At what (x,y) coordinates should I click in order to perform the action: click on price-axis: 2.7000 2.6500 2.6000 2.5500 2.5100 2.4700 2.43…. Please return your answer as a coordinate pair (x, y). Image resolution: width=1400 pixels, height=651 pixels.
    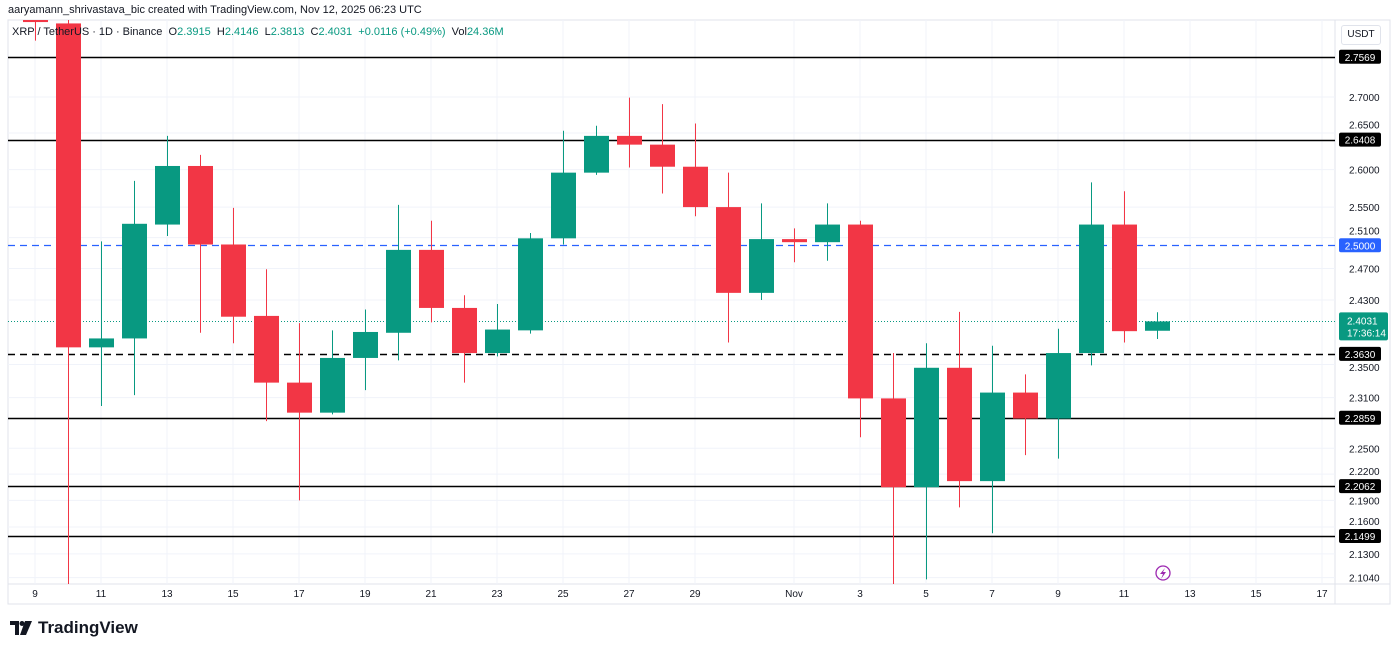
    Looking at the image, I should click on (1363, 317).